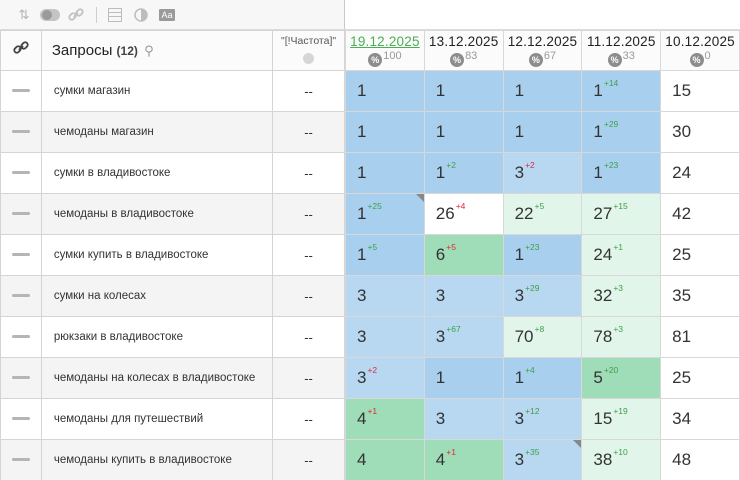  I want to click on query-cell: чемоданы для путешествий, so click(157, 419).